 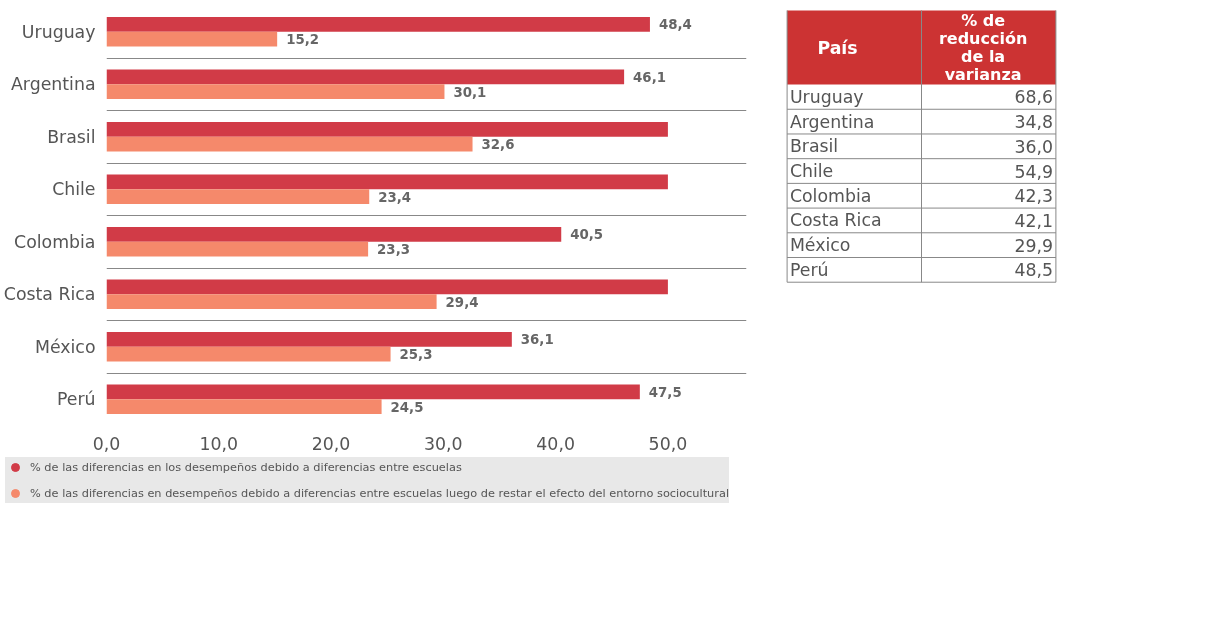 I want to click on category-label: México, so click(x=820, y=245).